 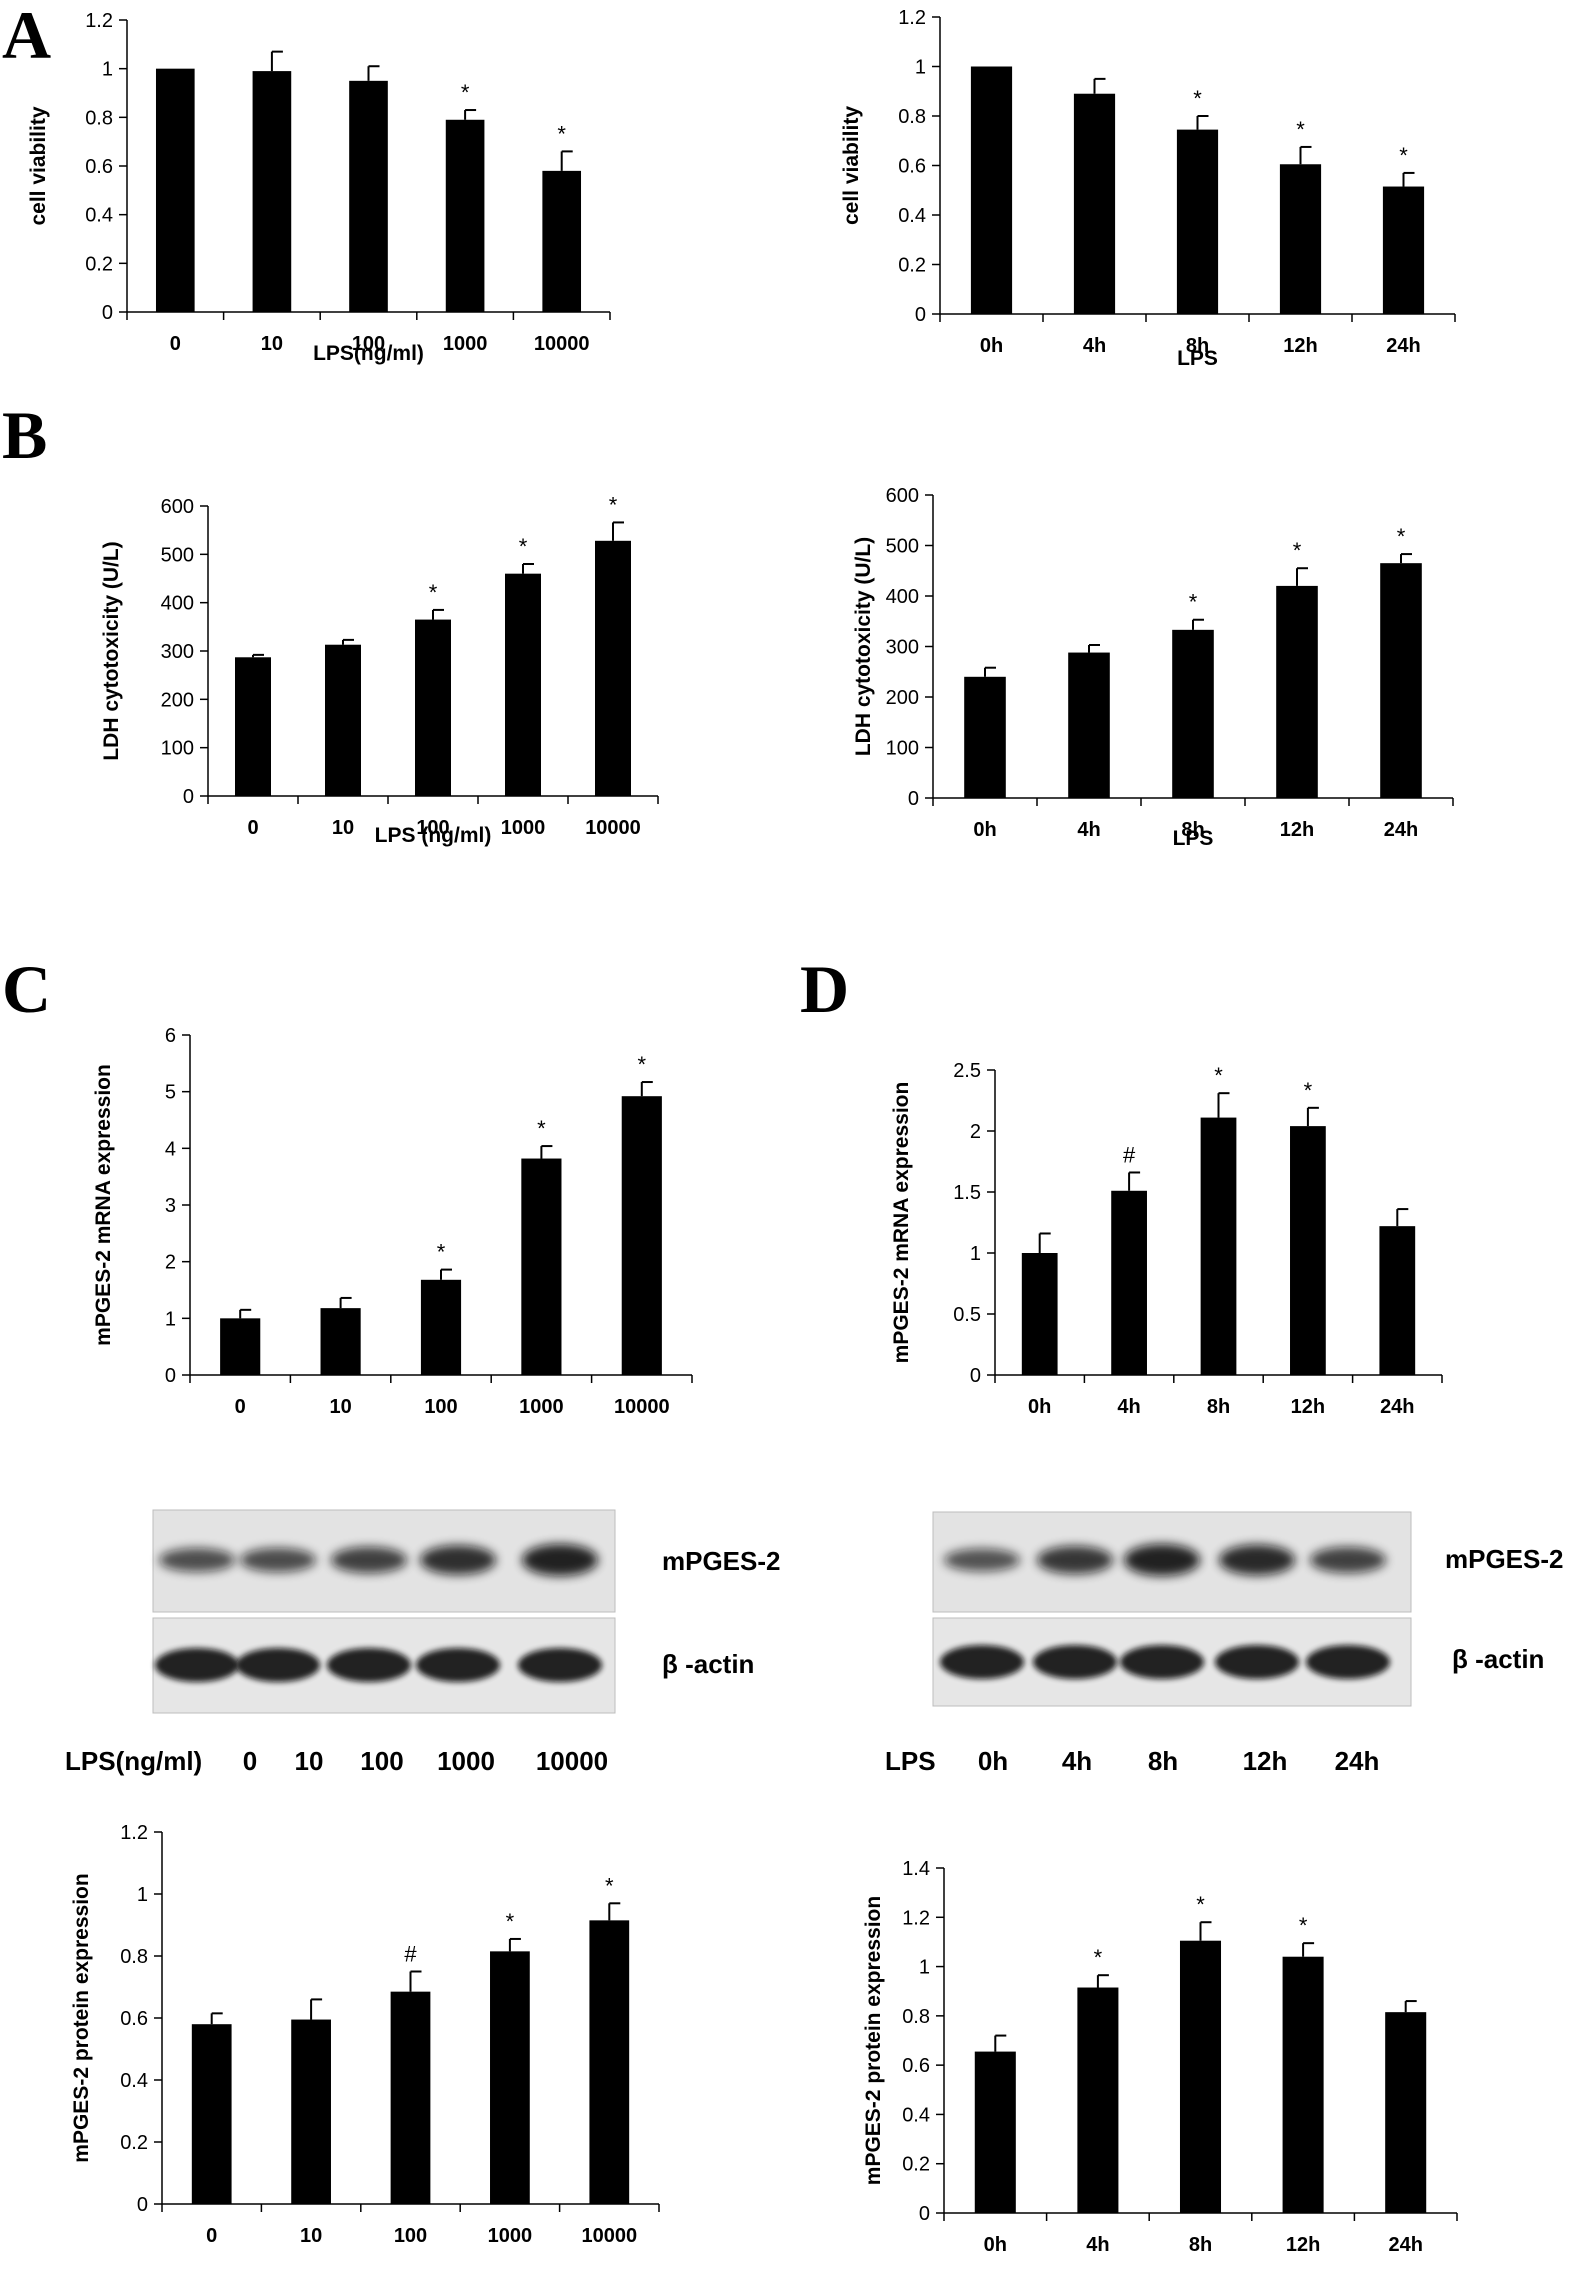 I want to click on blot-c-lane-prefix: LPS(ng/ml), so click(x=133, y=1761).